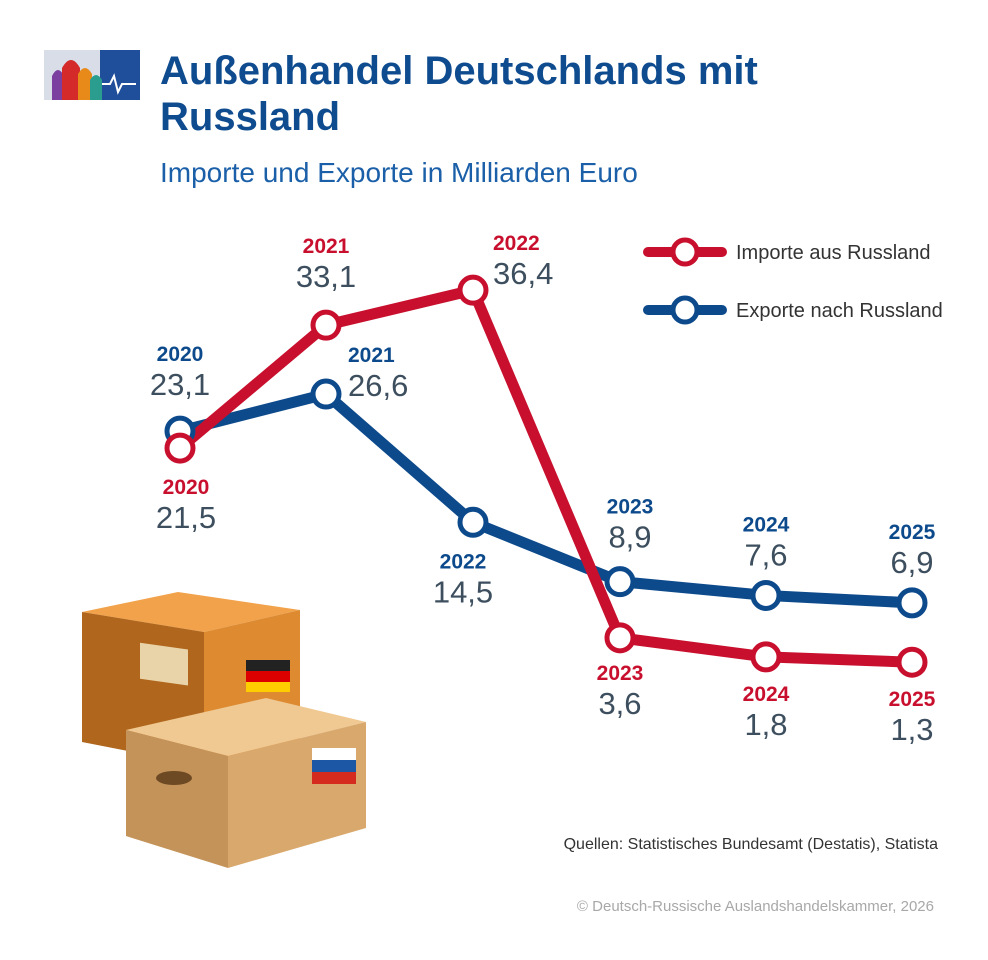 This screenshot has height=960, width=988. I want to click on imports-value-label-2020: 21,5, so click(186, 517).